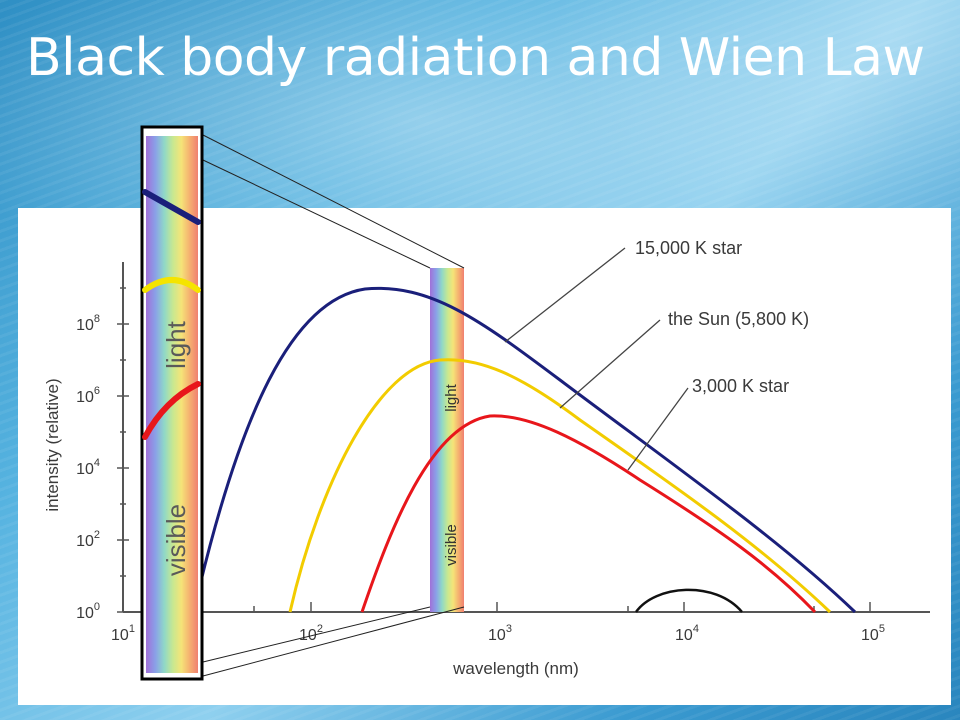 The width and height of the screenshot is (960, 720). Describe the element at coordinates (496, 607) in the screenshot. I see `x-tick-marks` at that location.